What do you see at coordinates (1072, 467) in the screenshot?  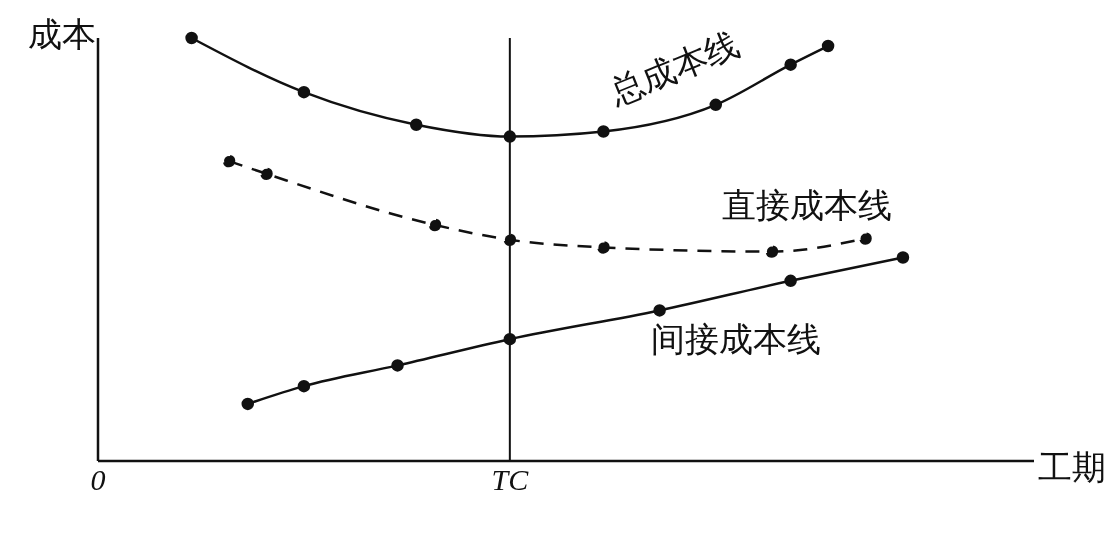 I see `x-axis-title: 工期` at bounding box center [1072, 467].